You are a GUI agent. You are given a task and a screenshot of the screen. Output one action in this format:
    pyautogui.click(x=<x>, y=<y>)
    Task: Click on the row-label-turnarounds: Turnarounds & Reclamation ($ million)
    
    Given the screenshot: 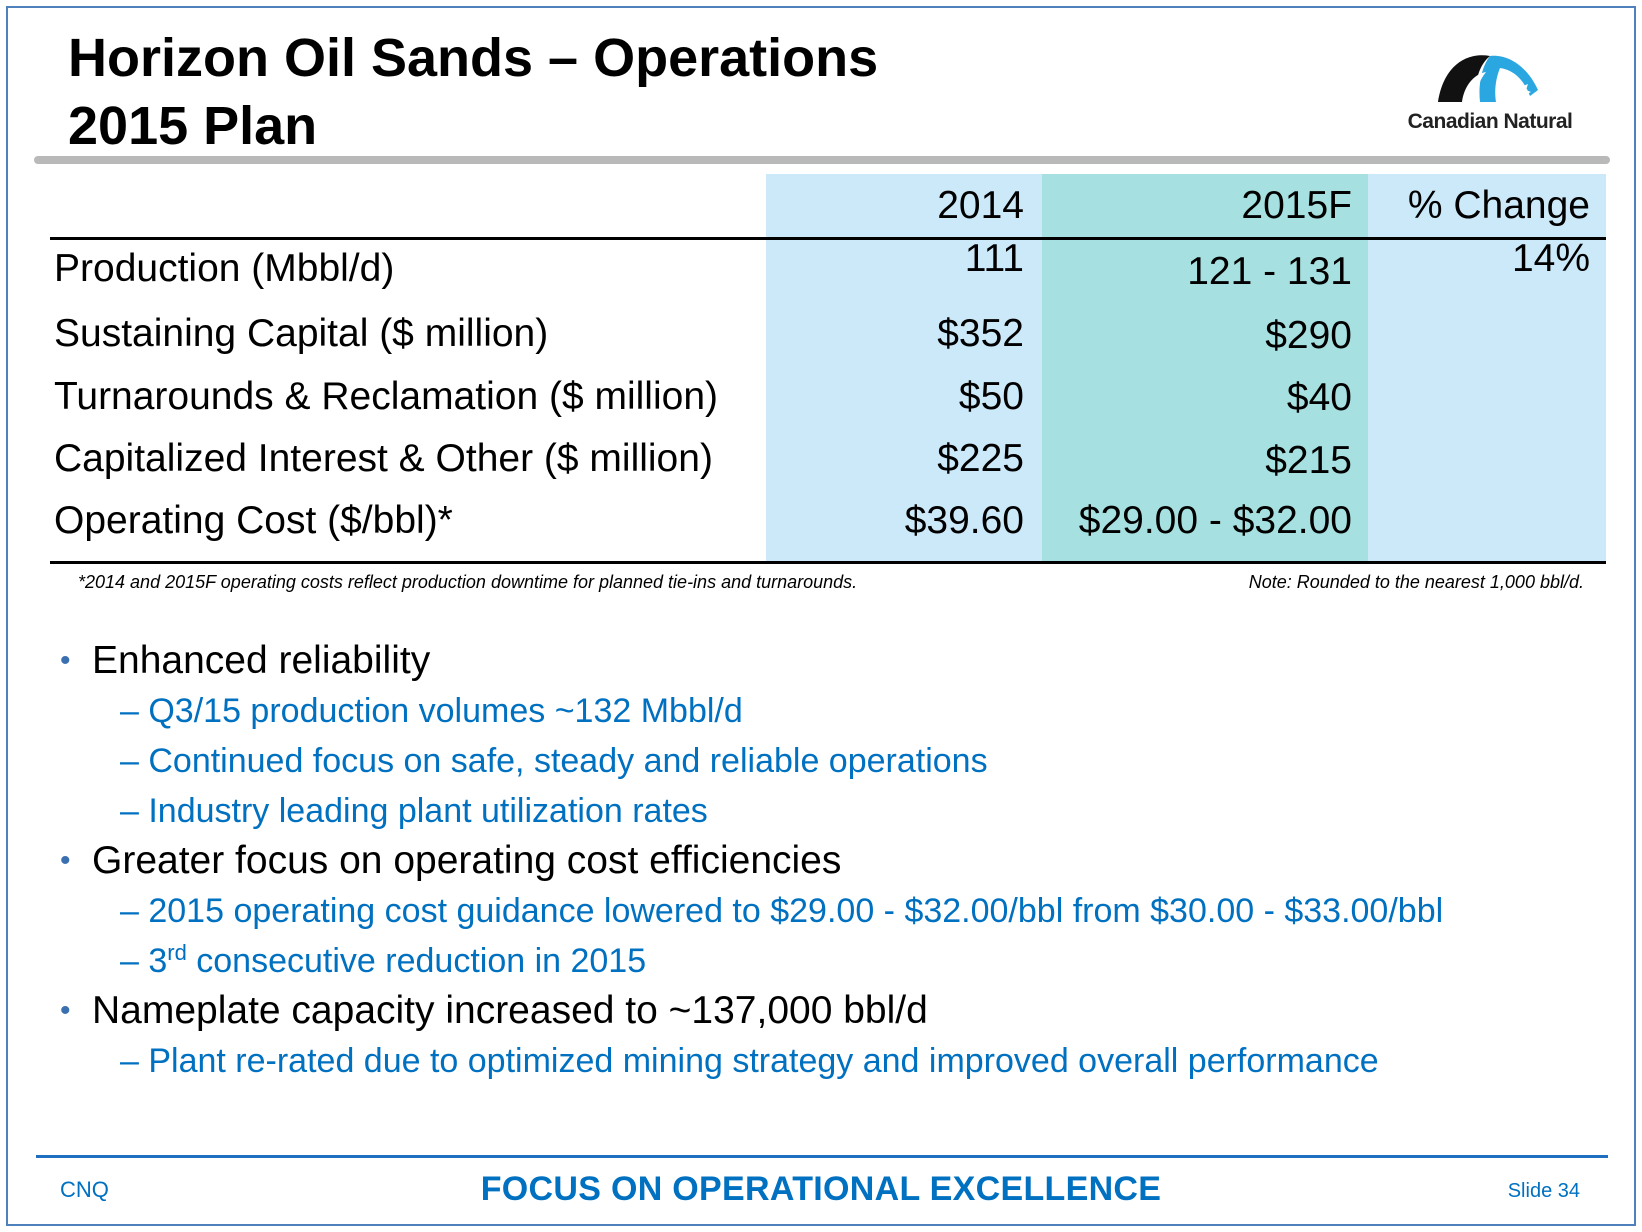 What is the action you would take?
    pyautogui.click(x=386, y=396)
    